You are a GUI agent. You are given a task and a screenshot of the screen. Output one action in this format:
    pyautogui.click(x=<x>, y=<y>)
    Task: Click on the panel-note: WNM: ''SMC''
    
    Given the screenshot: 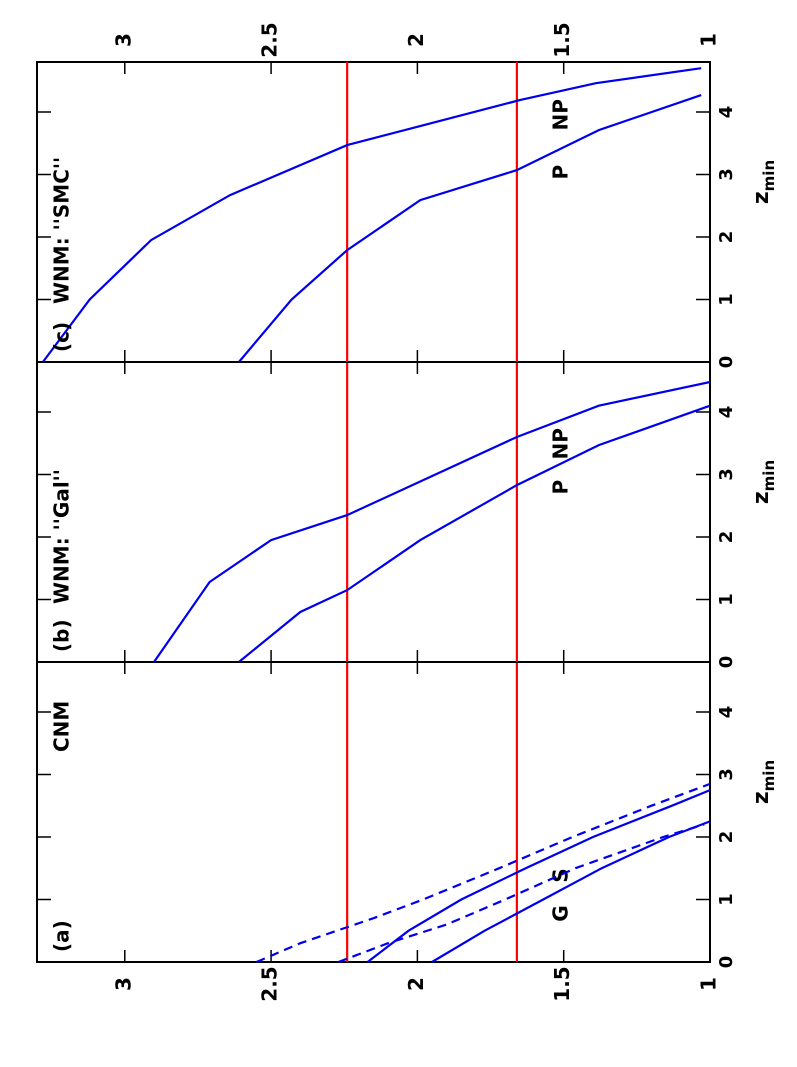 What is the action you would take?
    pyautogui.click(x=62, y=230)
    